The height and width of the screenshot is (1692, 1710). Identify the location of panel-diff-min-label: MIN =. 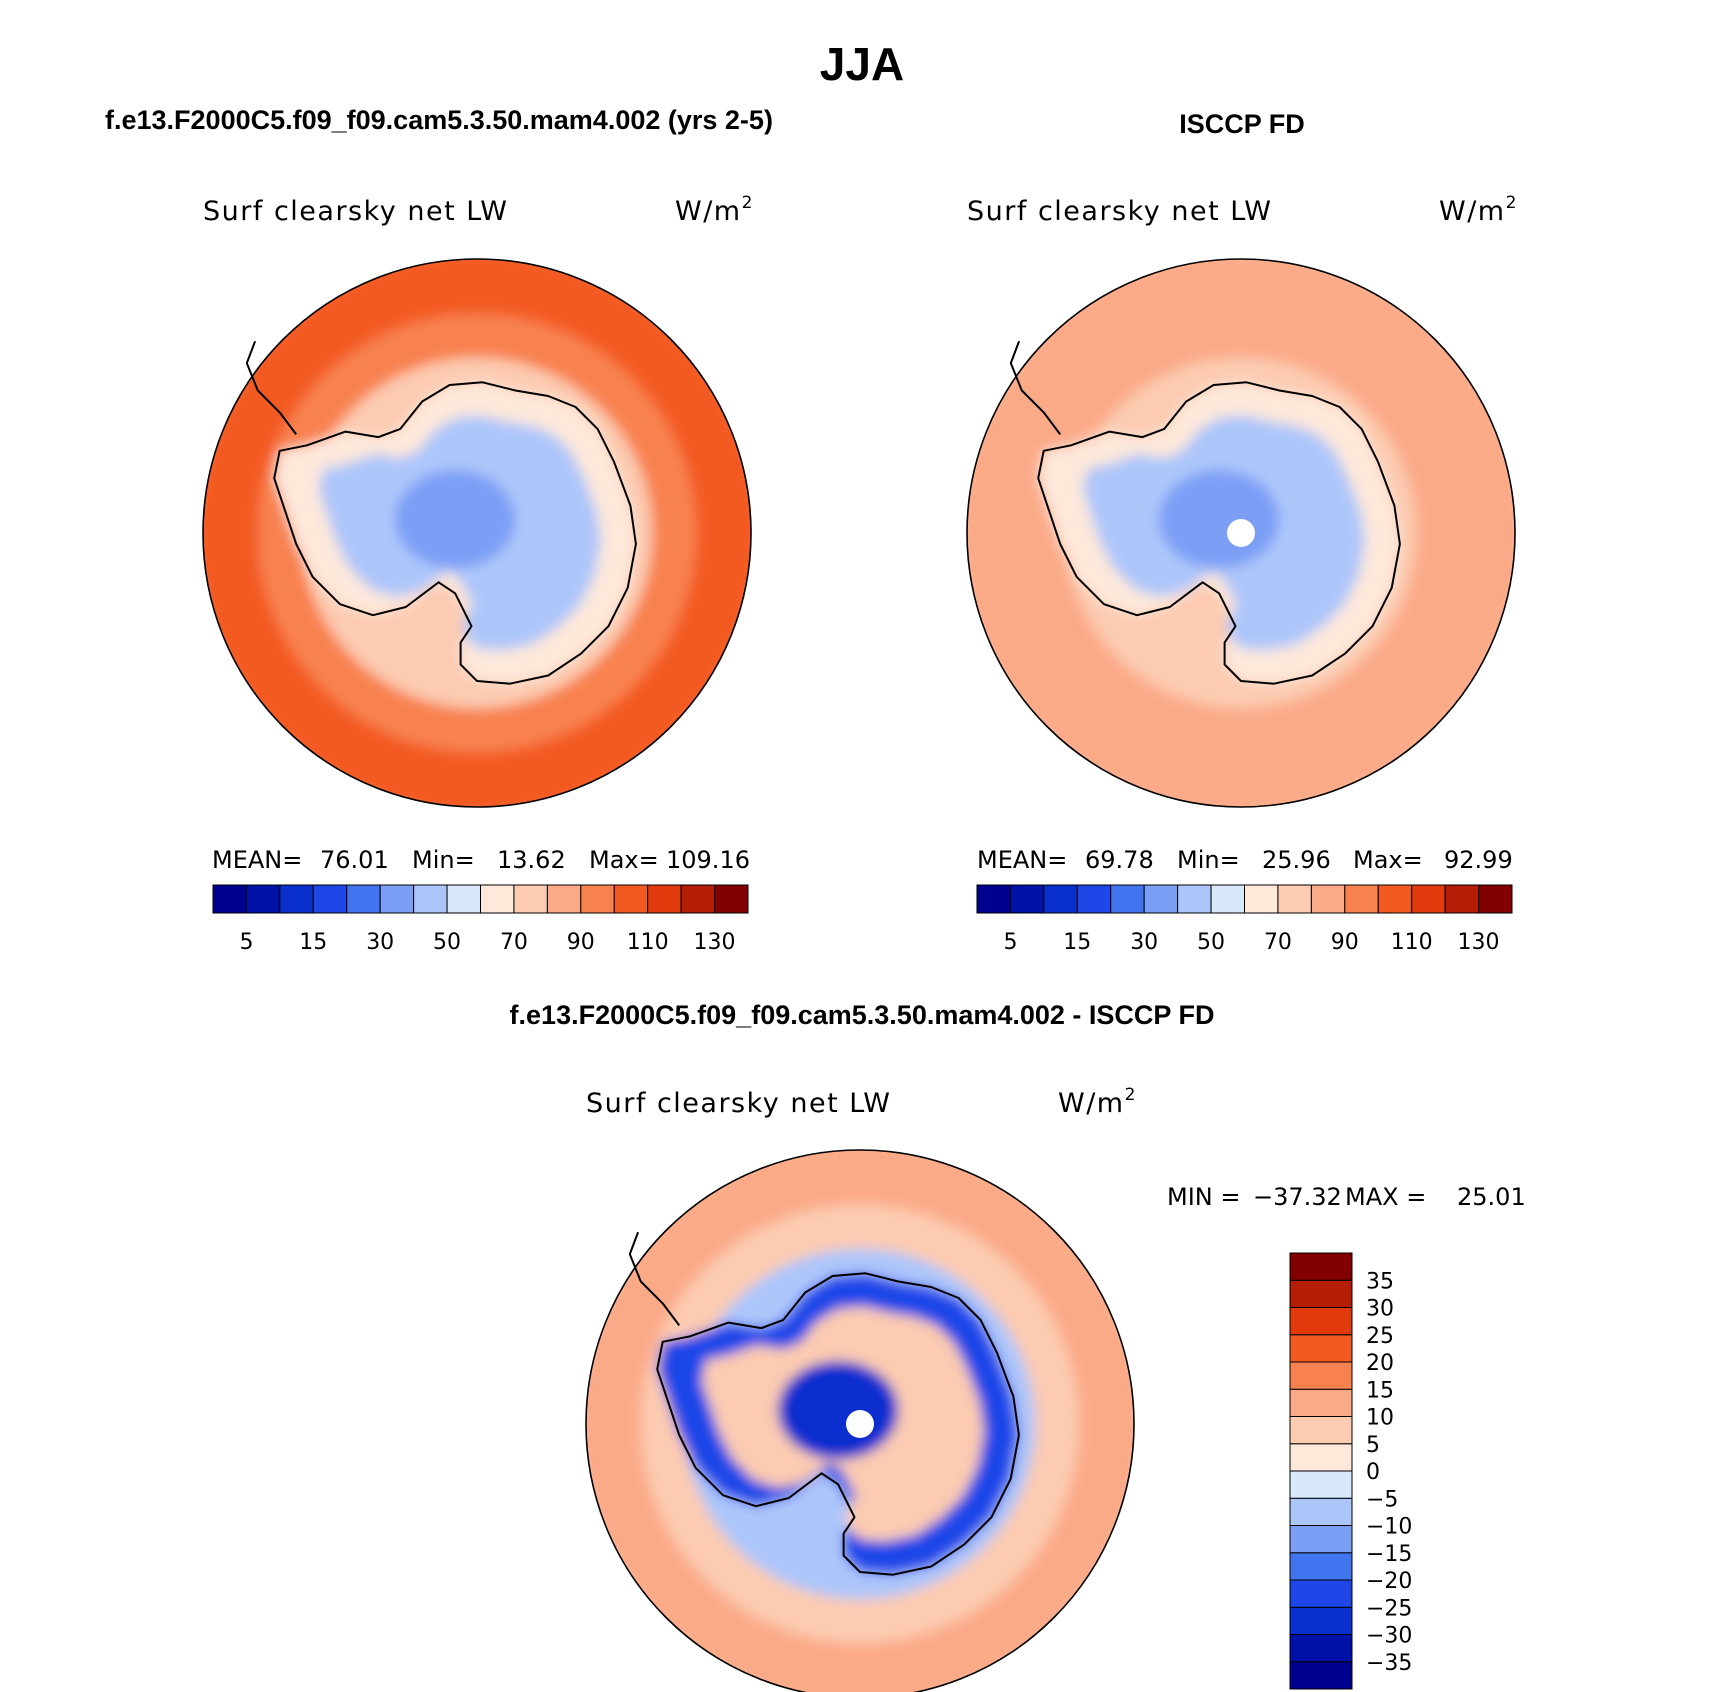
(1203, 1197).